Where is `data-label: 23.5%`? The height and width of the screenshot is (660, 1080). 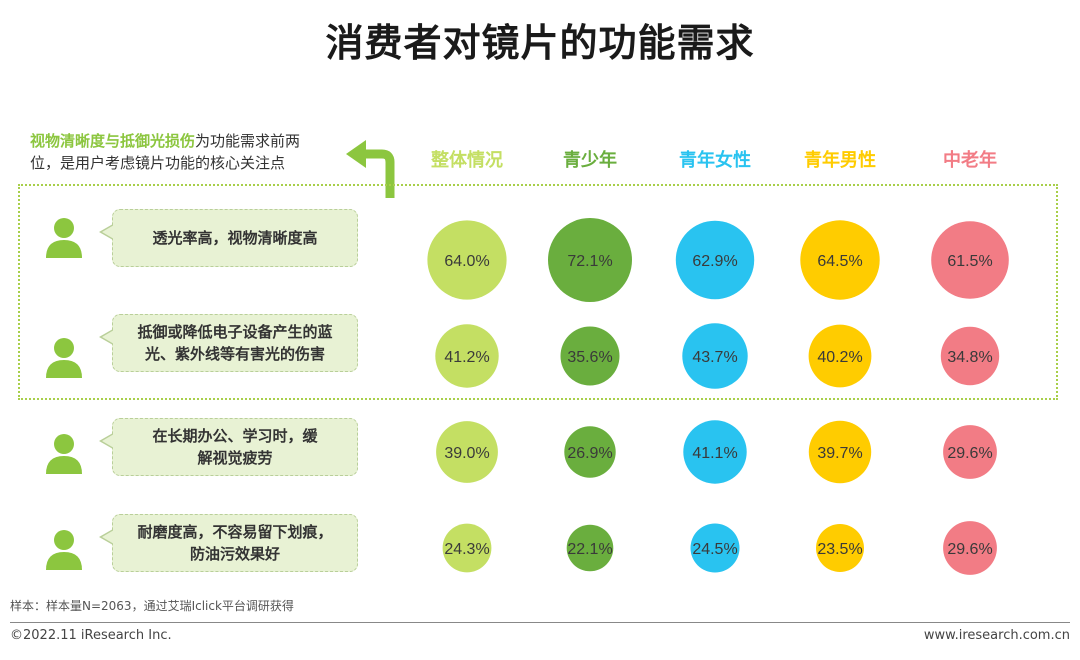 data-label: 23.5% is located at coordinates (839, 549).